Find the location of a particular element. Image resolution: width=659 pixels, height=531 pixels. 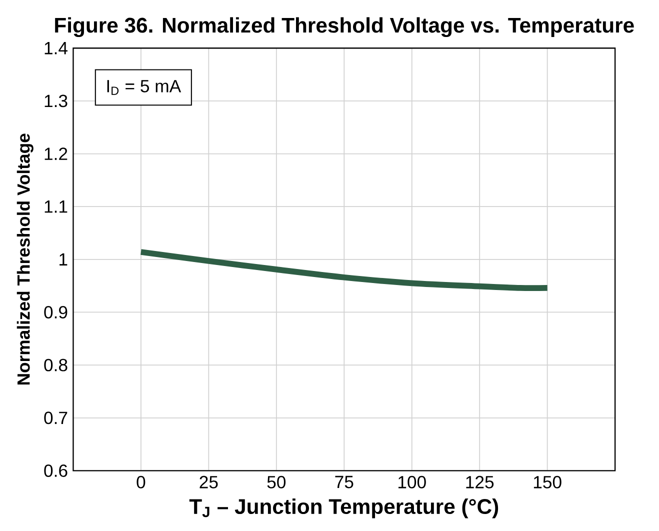

y-tick-label: 1.3 is located at coordinates (56, 100).